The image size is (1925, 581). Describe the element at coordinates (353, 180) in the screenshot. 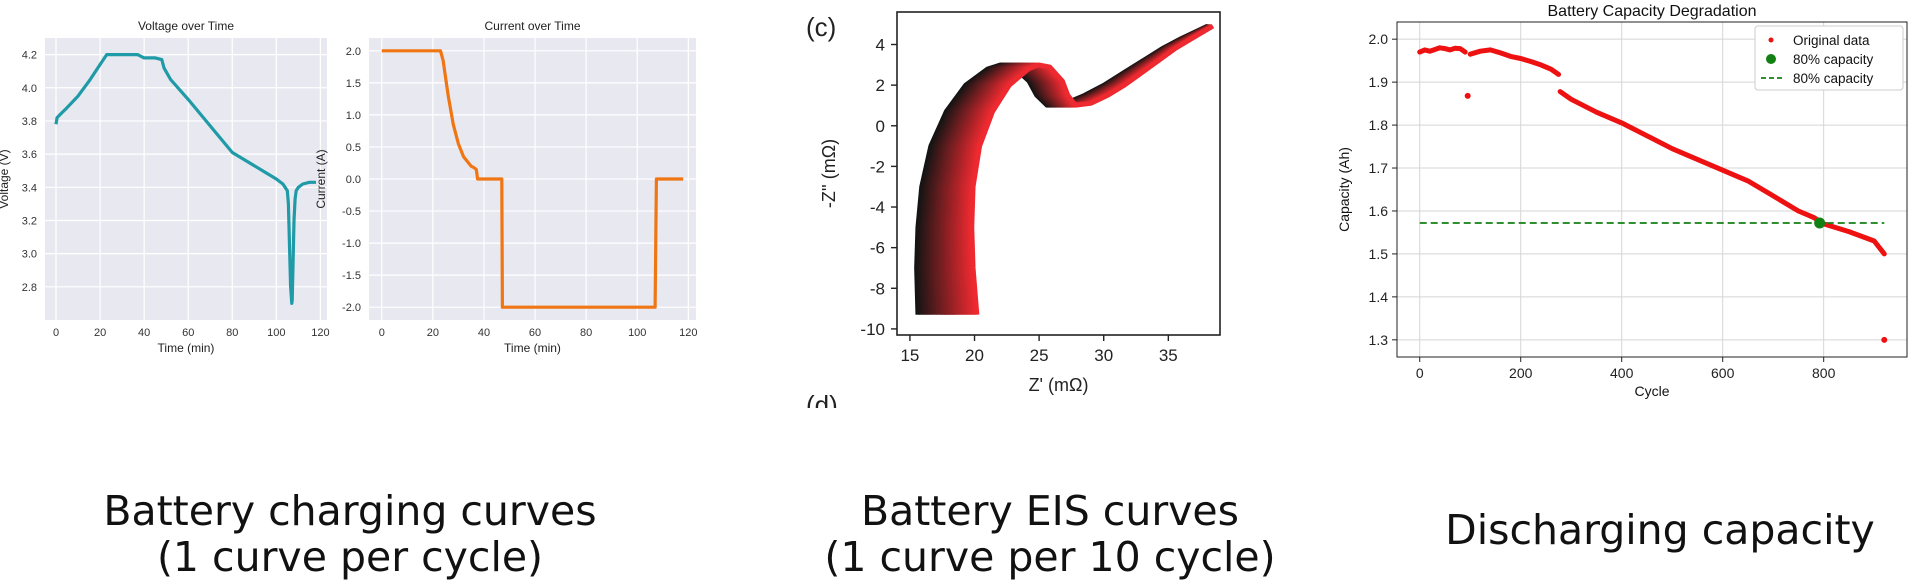

I see `y-tick-label: 0.0` at that location.